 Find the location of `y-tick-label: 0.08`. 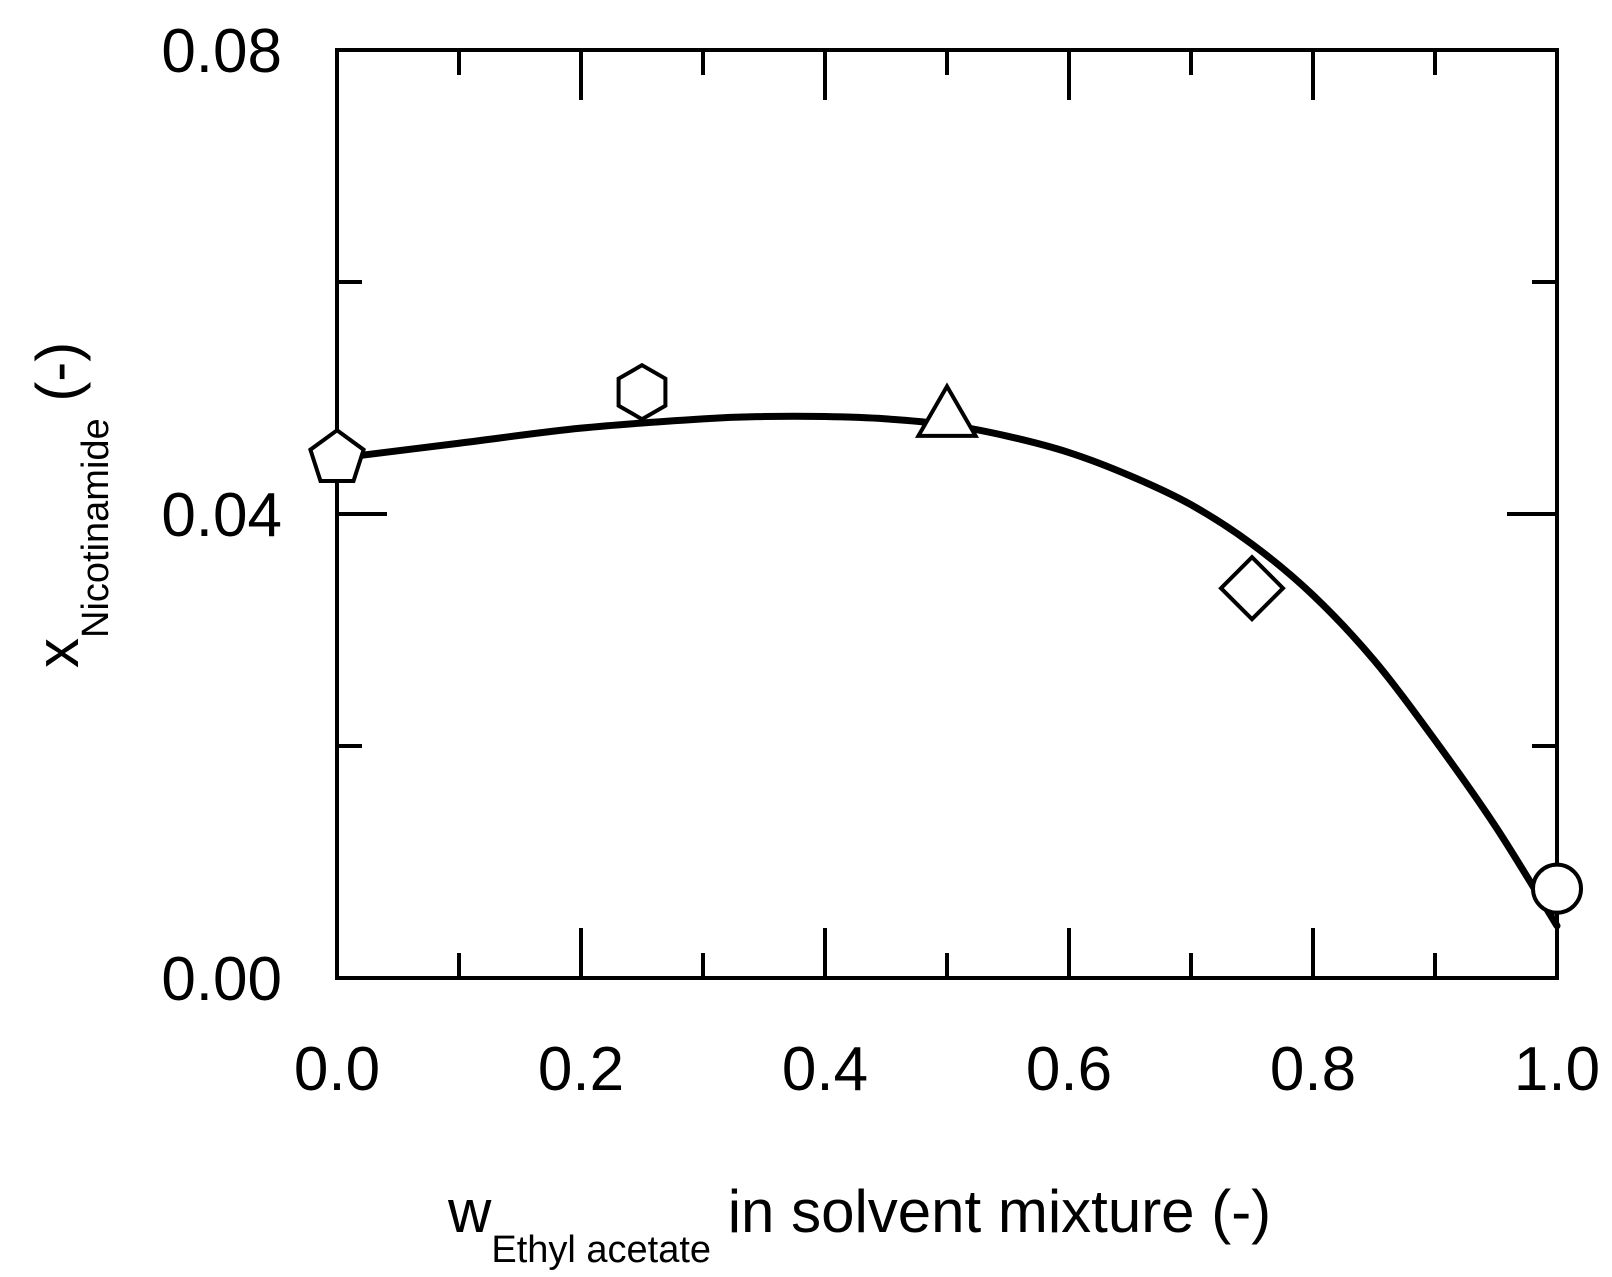

y-tick-label: 0.08 is located at coordinates (221, 51).